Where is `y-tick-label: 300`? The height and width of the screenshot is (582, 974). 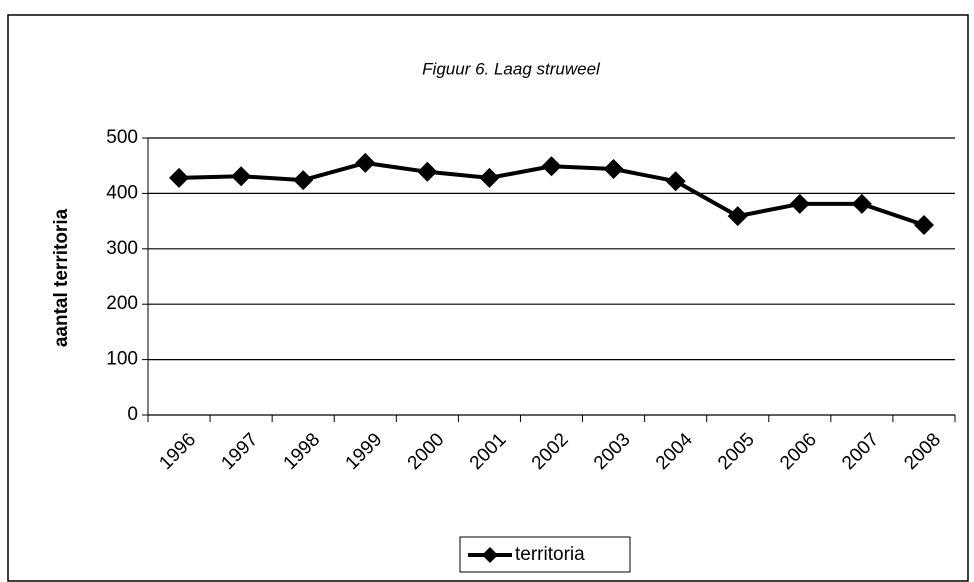 y-tick-label: 300 is located at coordinates (122, 248).